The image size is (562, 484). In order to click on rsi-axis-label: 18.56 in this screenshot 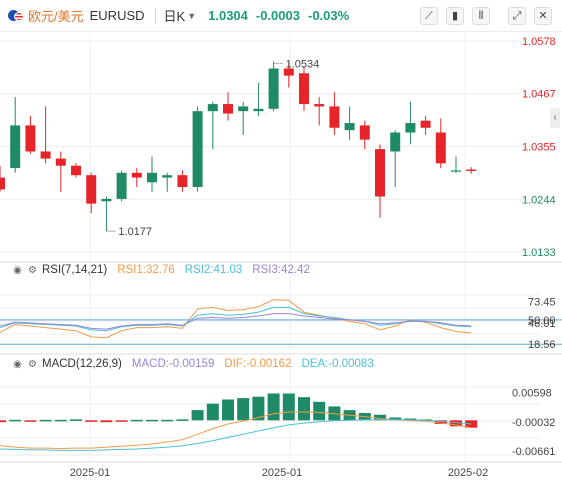, I will do `click(542, 345)`.